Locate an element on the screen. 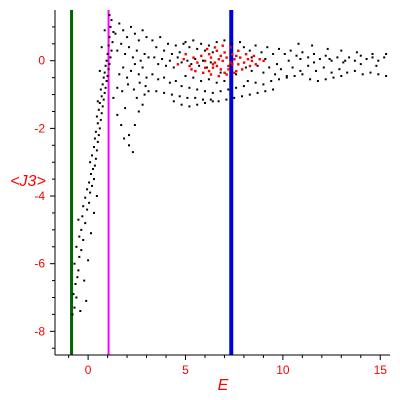 Image resolution: width=400 pixels, height=400 pixels. y-tick-label: 0 is located at coordinates (41, 61).